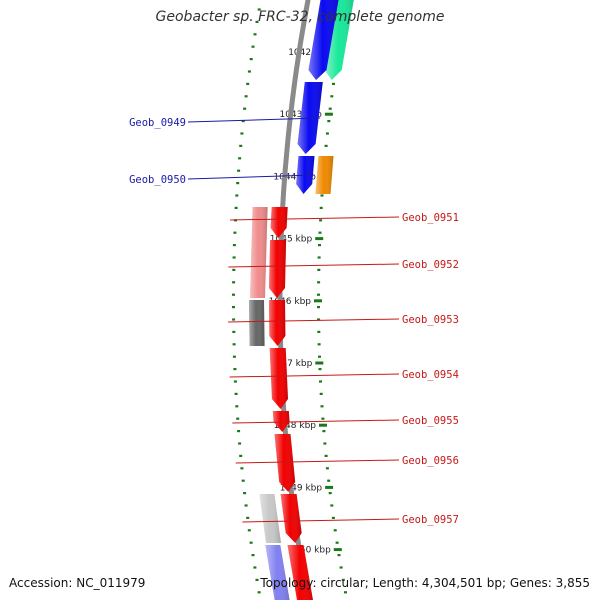 Image resolution: width=600 pixels, height=600 pixels. Describe the element at coordinates (157, 123) in the screenshot. I see `gene-label: Geob_0949` at that location.